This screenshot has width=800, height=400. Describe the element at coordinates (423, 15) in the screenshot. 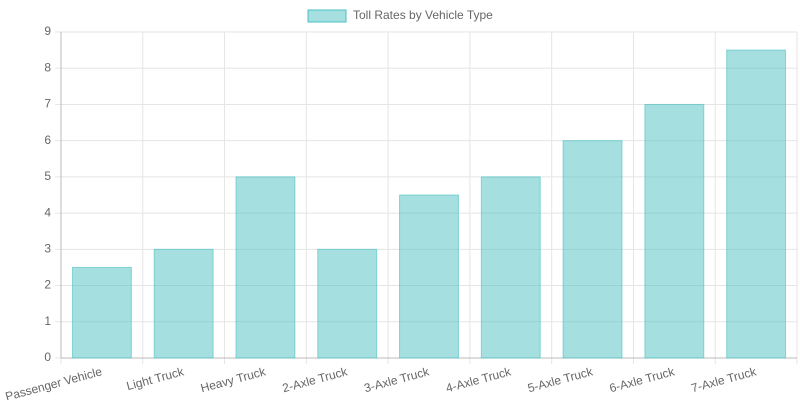

I see `legend-label: Toll Rates by Vehicle Type` at that location.